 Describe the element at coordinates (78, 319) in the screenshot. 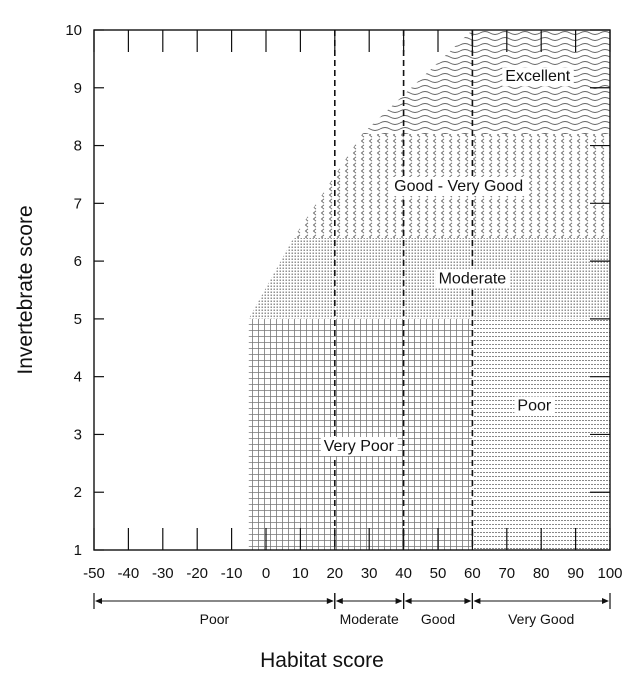

I see `y-tick-label: 5` at that location.